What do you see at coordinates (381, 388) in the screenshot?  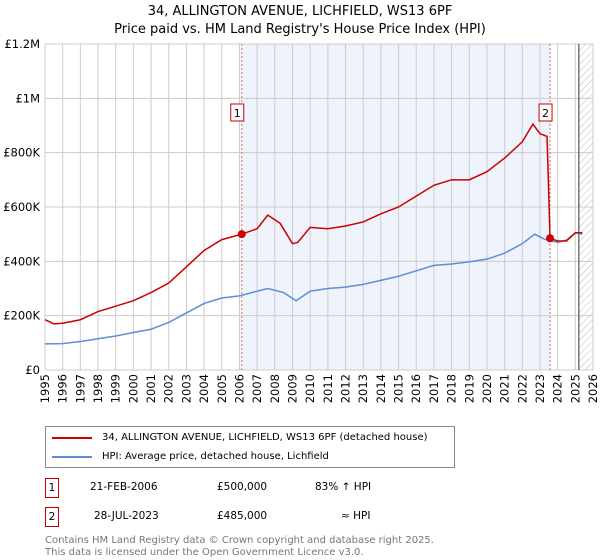 I see `x-tick-label: 2014` at bounding box center [381, 388].